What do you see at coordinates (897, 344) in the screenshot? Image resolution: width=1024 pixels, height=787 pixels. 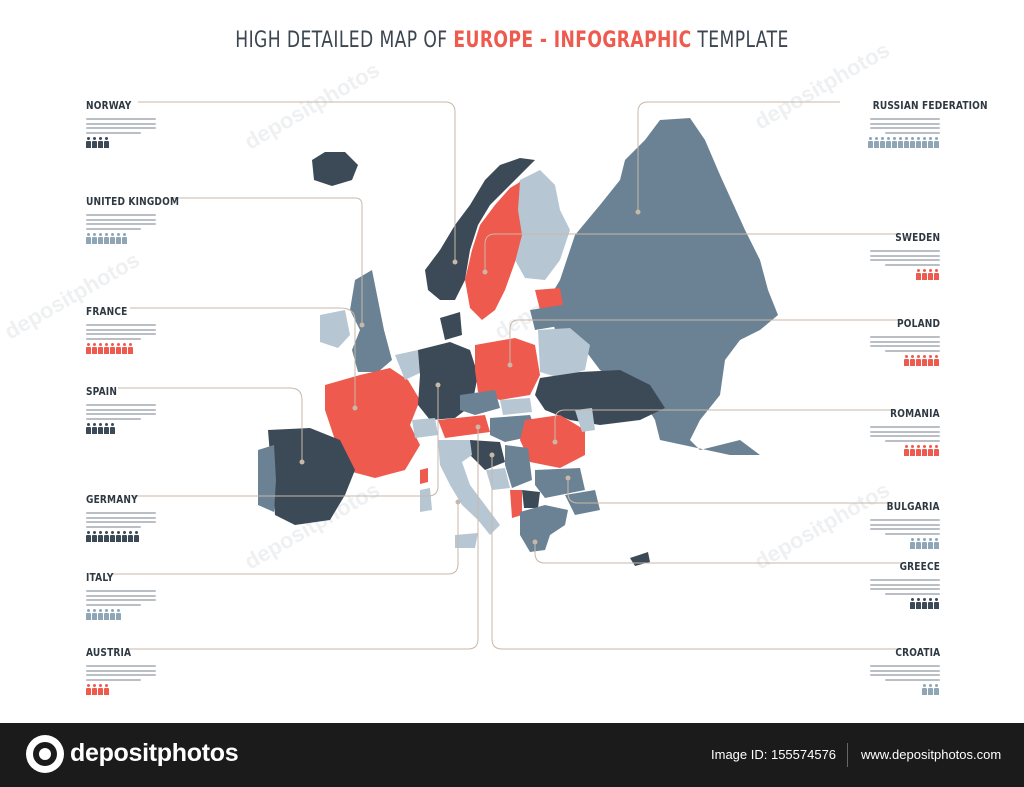 I see `label-poland-text-lines` at bounding box center [897, 344].